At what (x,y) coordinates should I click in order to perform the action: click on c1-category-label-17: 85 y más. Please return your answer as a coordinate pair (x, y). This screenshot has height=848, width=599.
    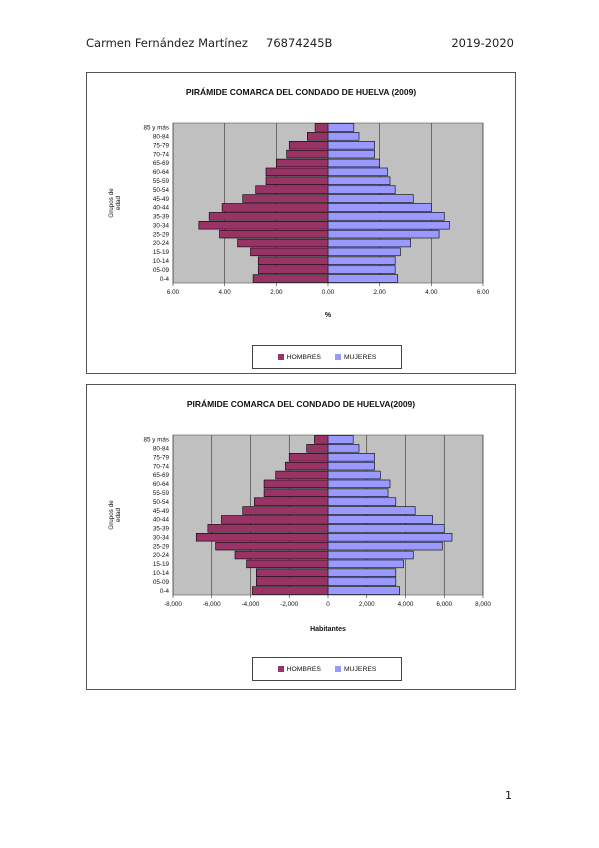
    Looking at the image, I should click on (156, 128).